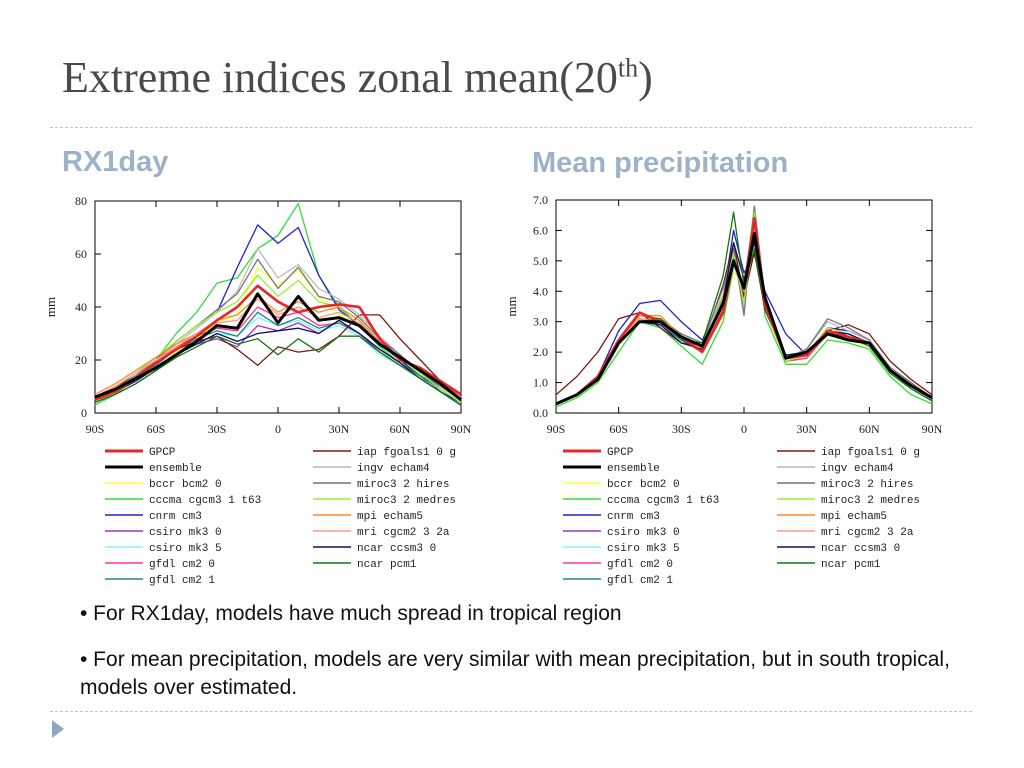  Describe the element at coordinates (628, 68) in the screenshot. I see `slide-title-superscript: th` at that location.